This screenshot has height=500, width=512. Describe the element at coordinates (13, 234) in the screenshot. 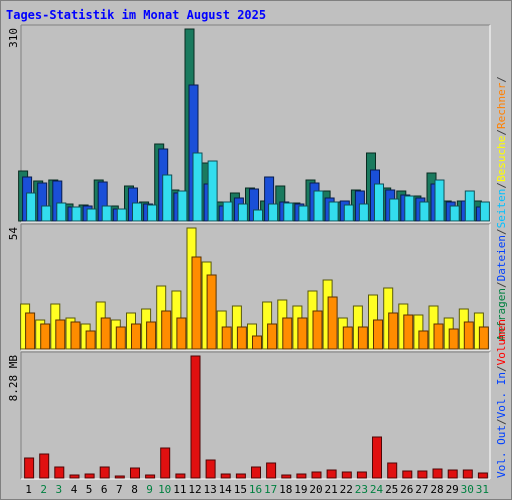

I see `y-axis-max-label: 54` at that location.